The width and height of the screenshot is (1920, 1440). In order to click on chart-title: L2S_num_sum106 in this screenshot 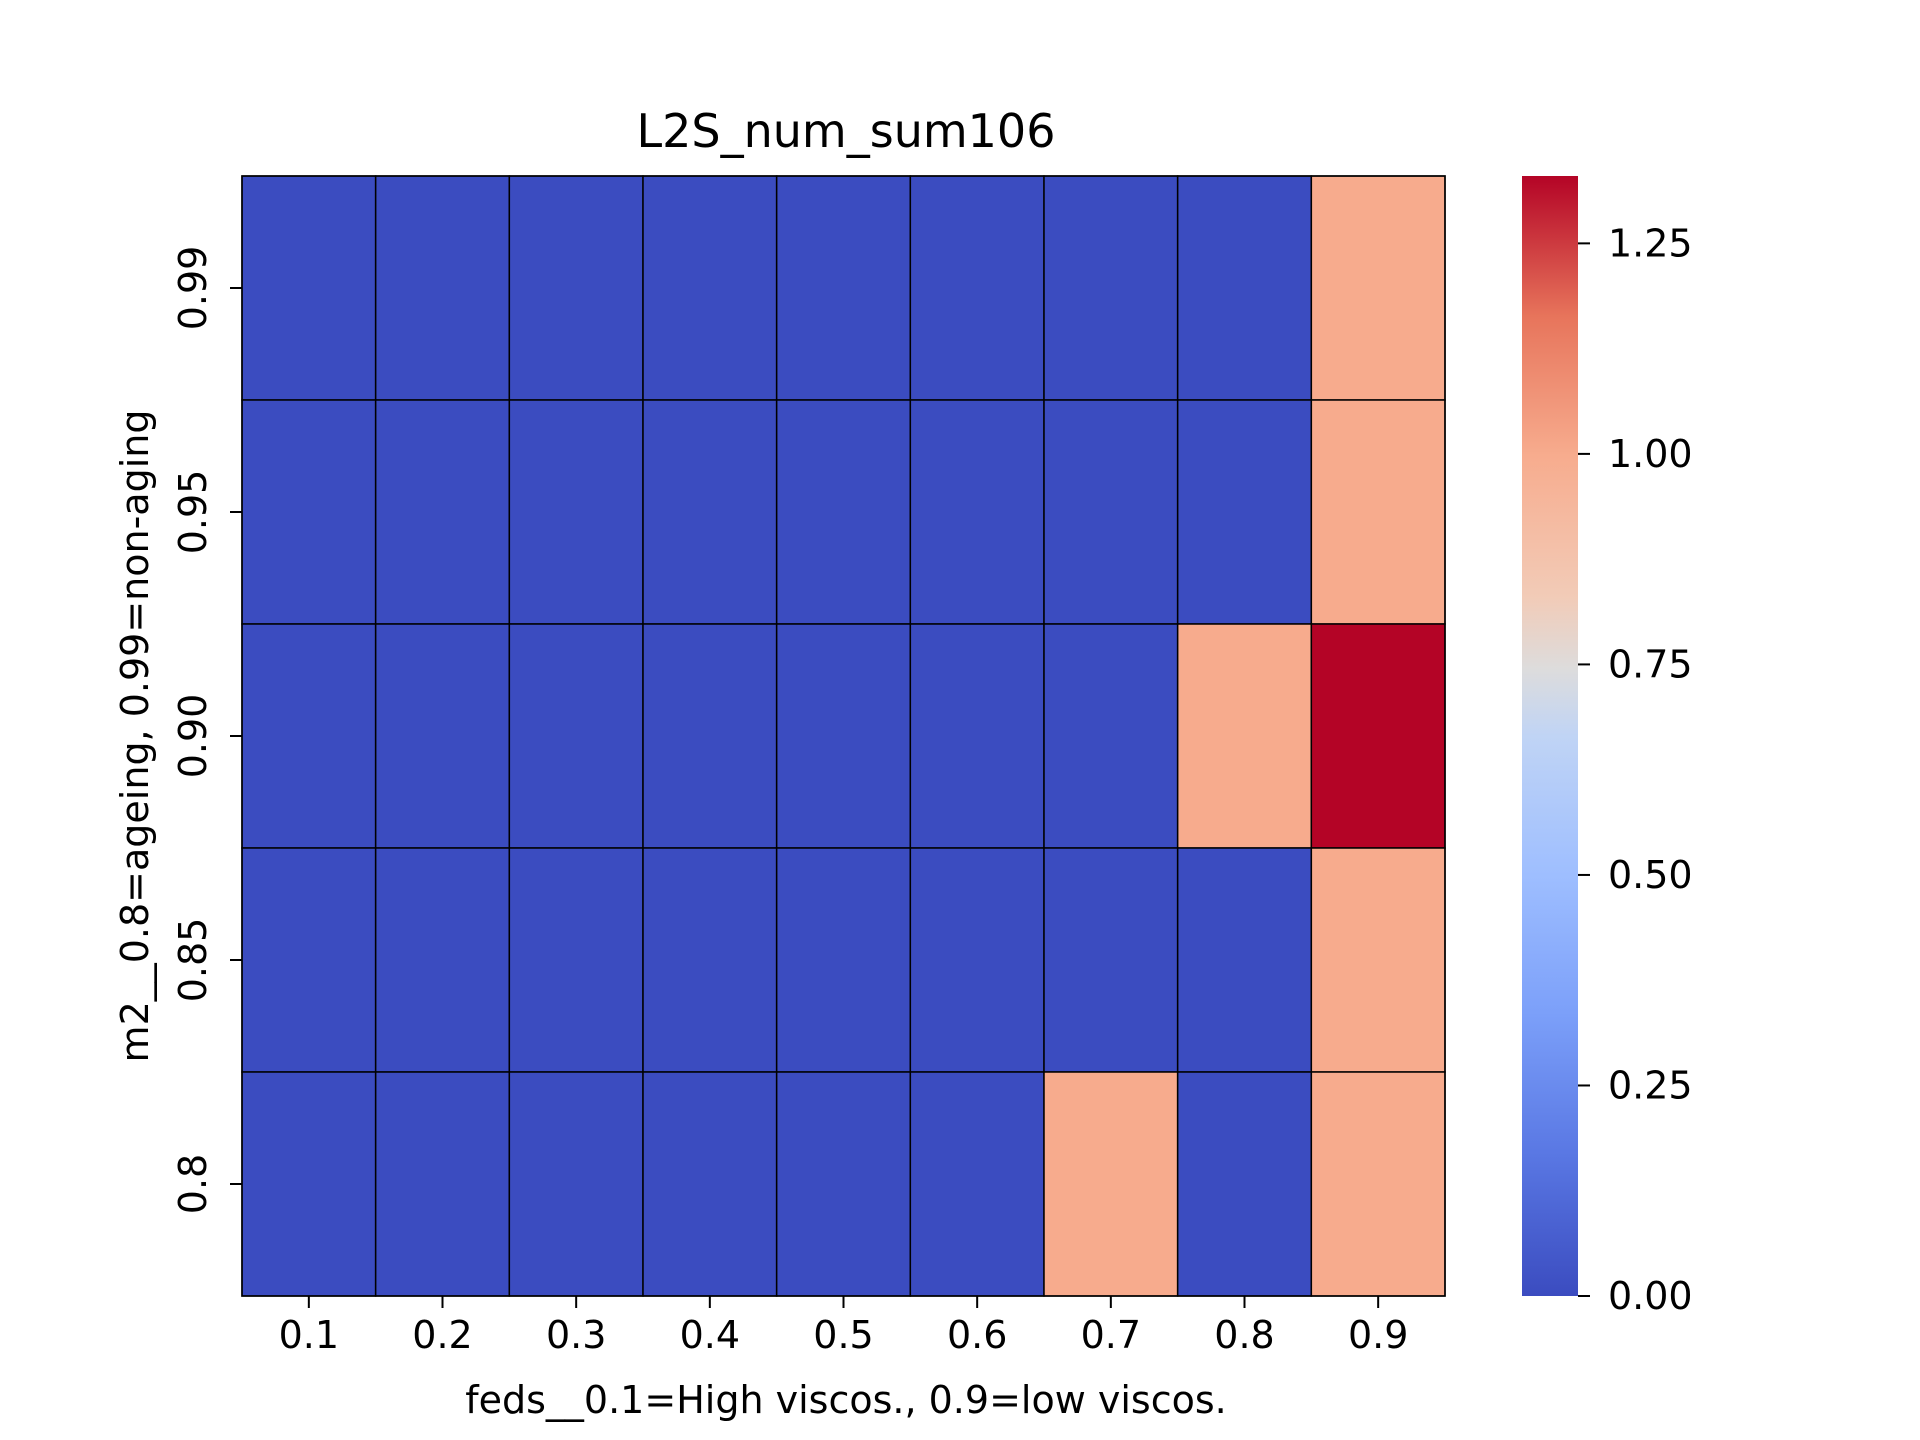, I will do `click(846, 131)`.